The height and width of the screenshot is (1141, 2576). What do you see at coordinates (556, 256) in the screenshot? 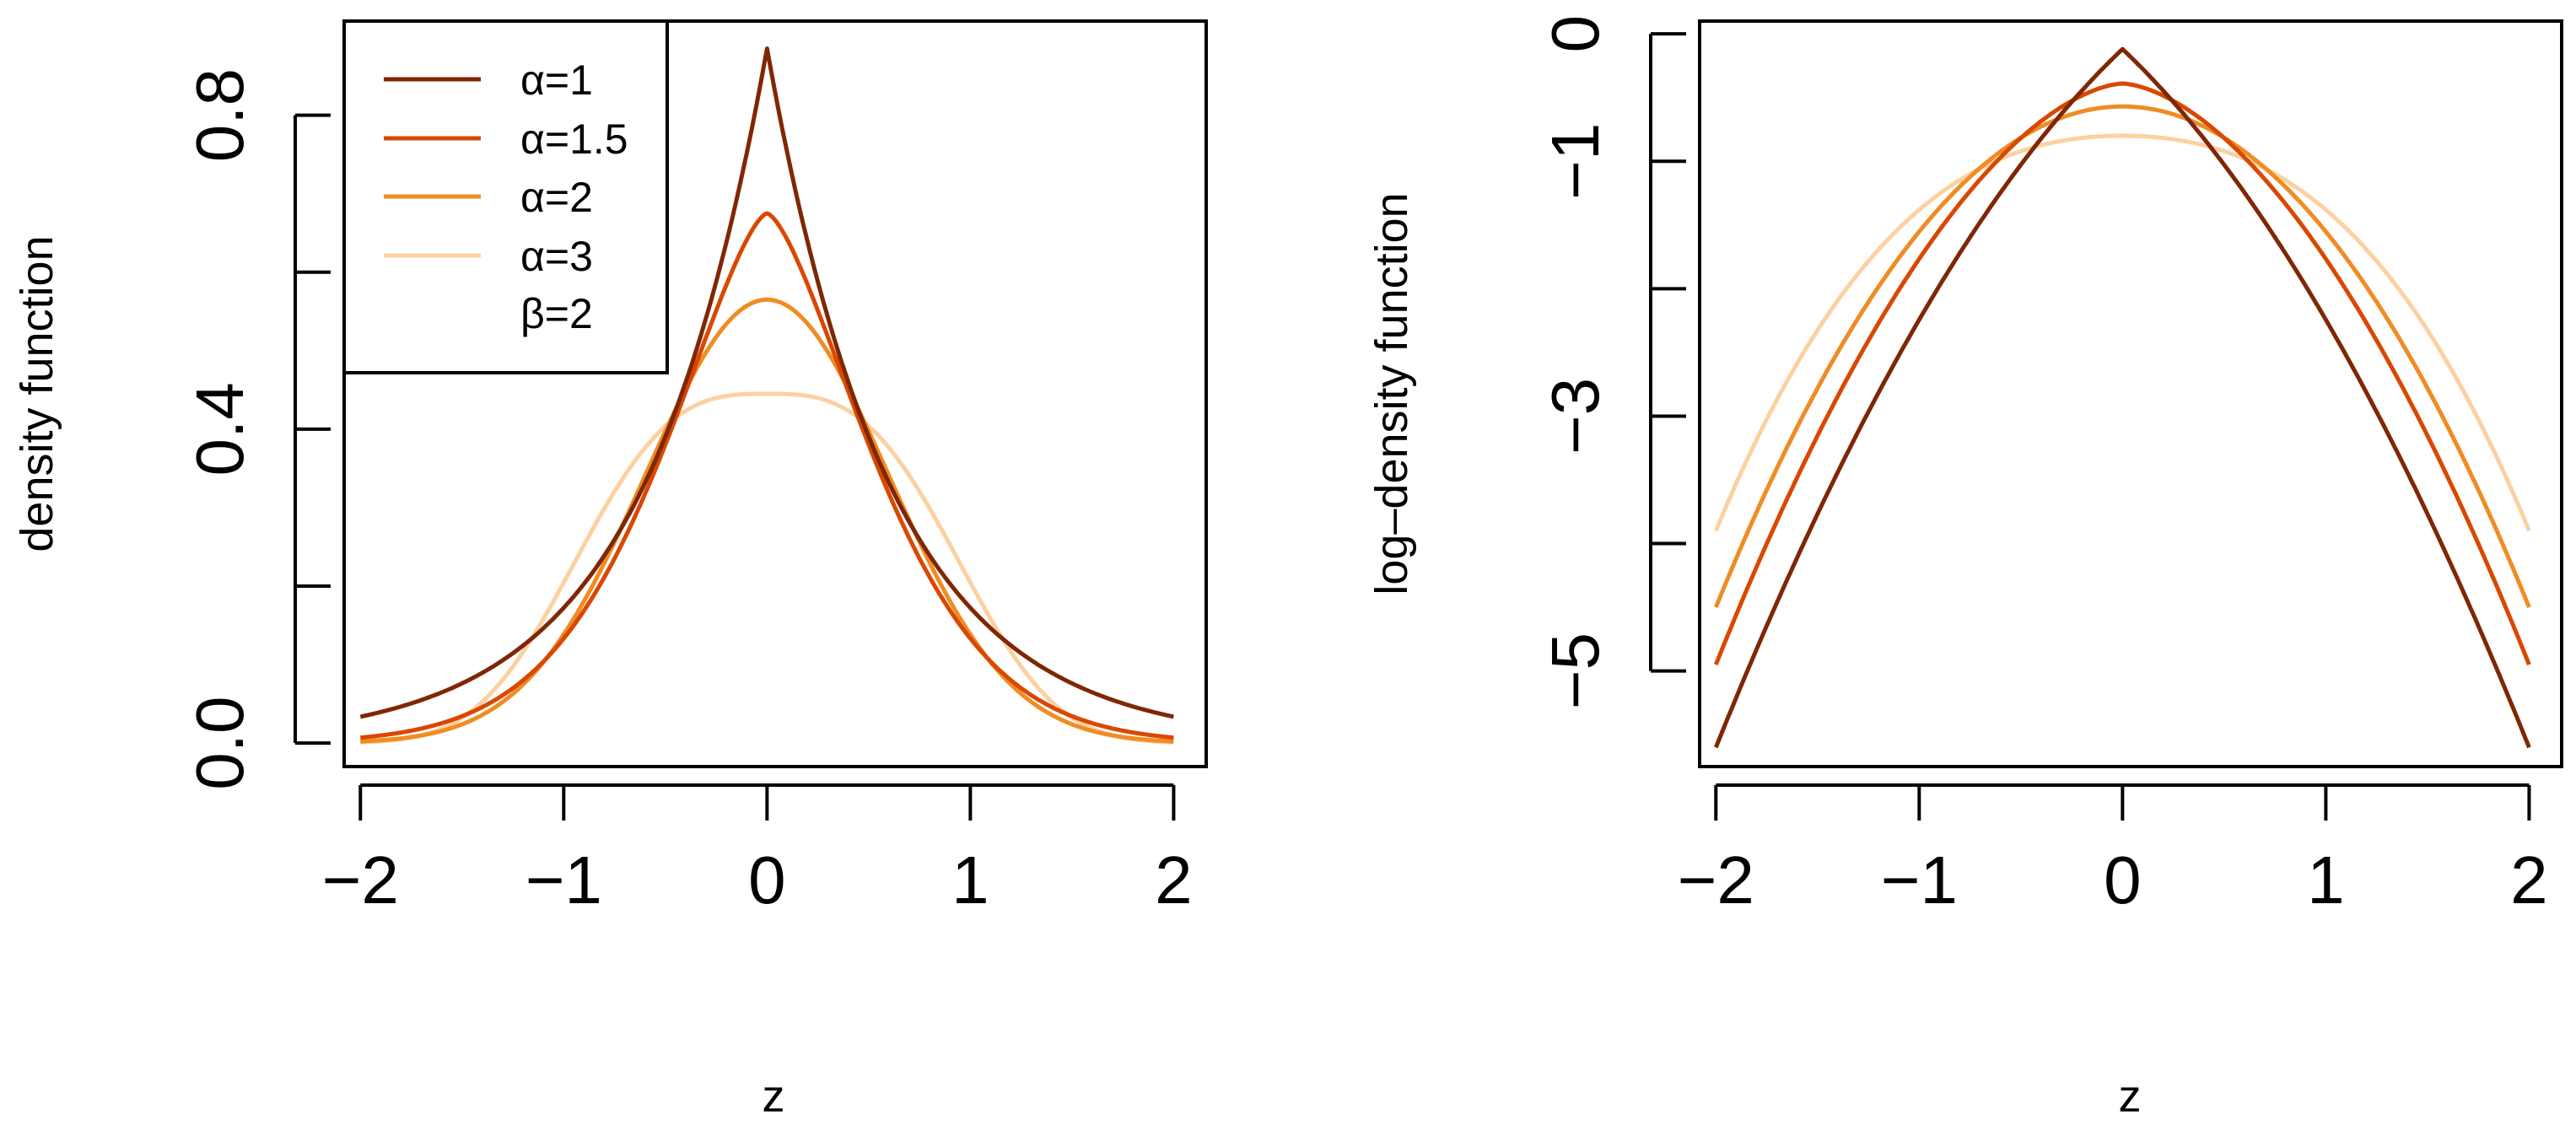
I see `legend-label-alpha-3: α=3` at bounding box center [556, 256].